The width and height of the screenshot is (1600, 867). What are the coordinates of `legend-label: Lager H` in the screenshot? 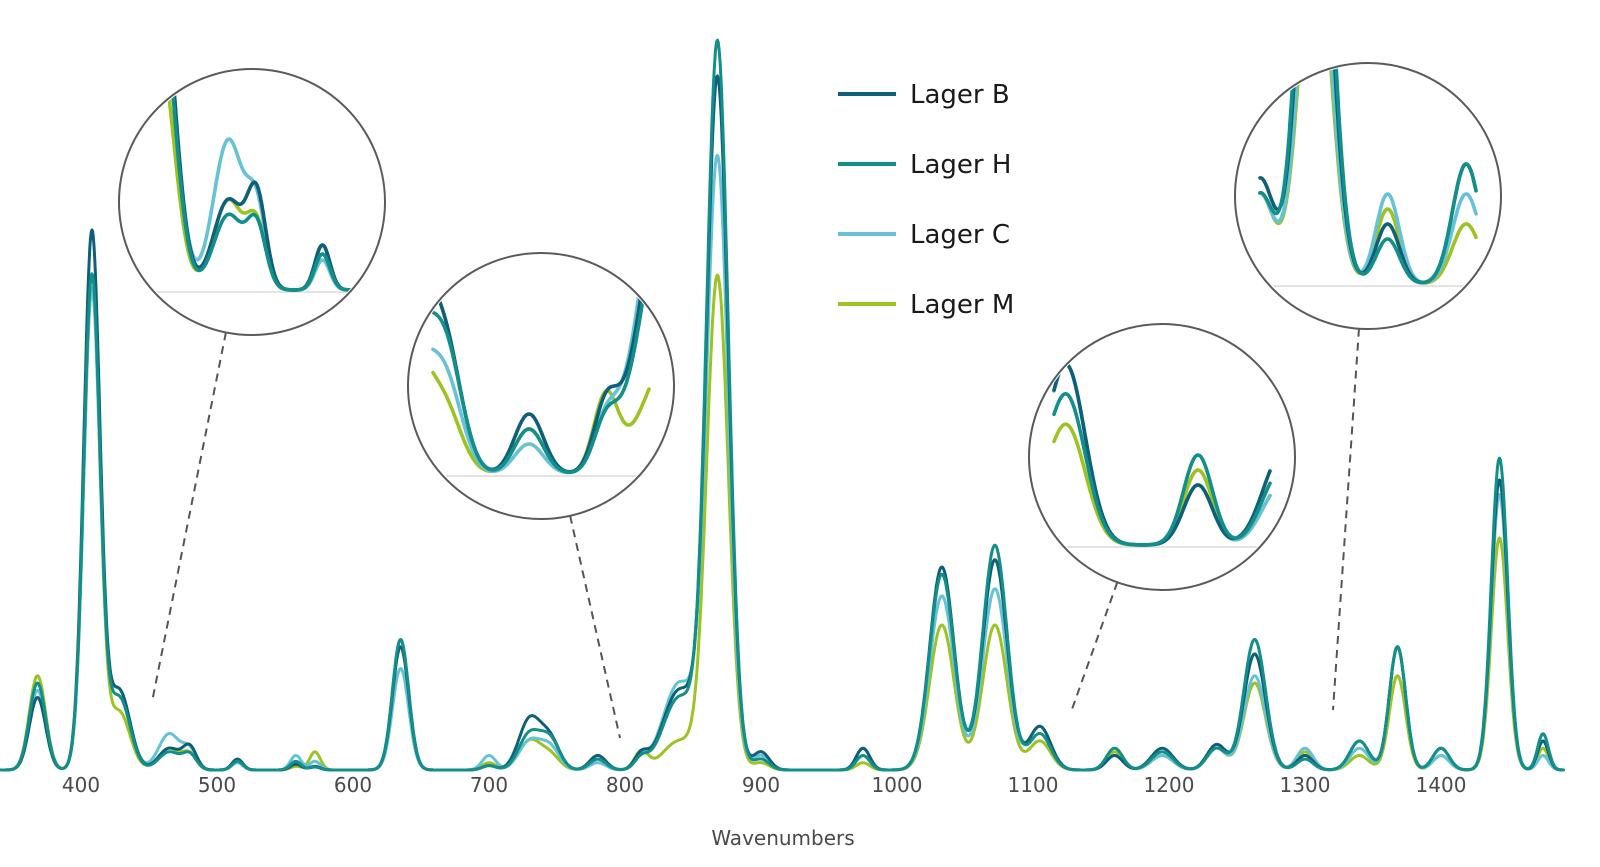 It's located at (960, 165).